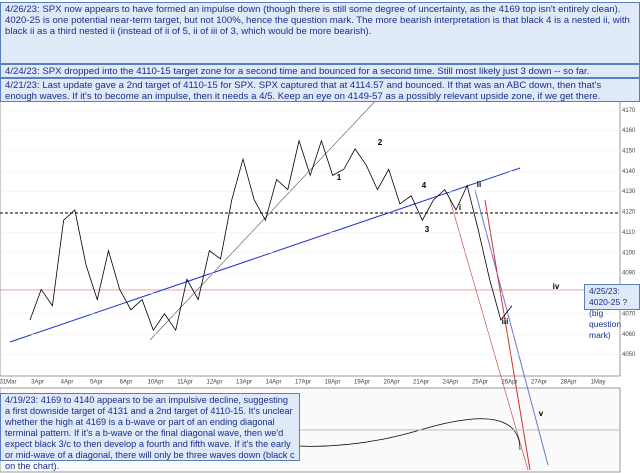 This screenshot has height=473, width=640. I want to click on wave-label: iii, so click(505, 321).